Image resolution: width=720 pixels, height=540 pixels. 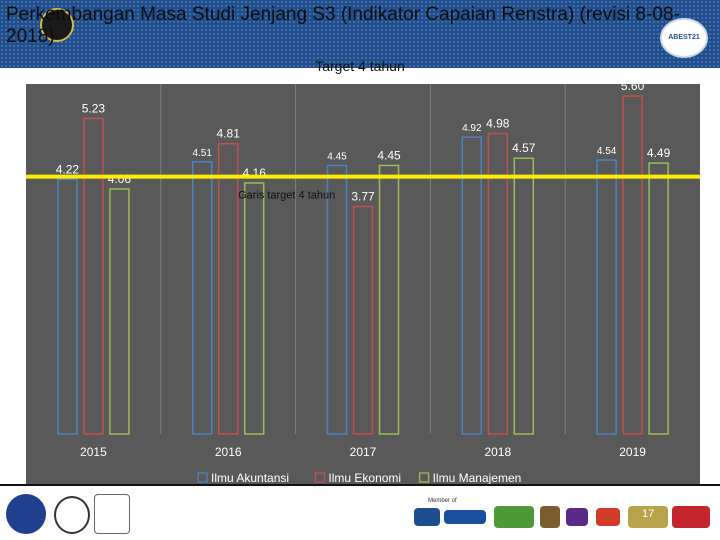 I want to click on legend: Ilmu Akuntansi Ilmu Ekonomi Ilmu Manajemen, so click(x=359, y=478).